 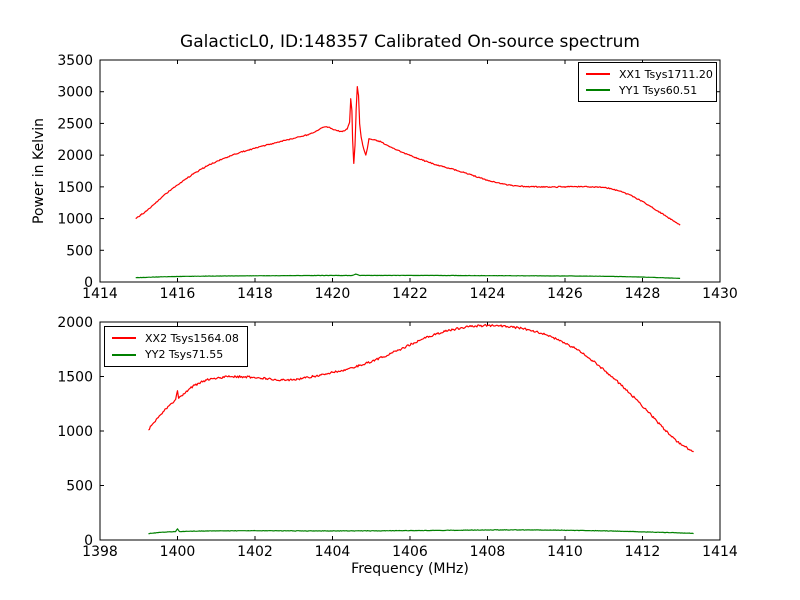 What do you see at coordinates (255, 294) in the screenshot?
I see `x-tick-label: 1418` at bounding box center [255, 294].